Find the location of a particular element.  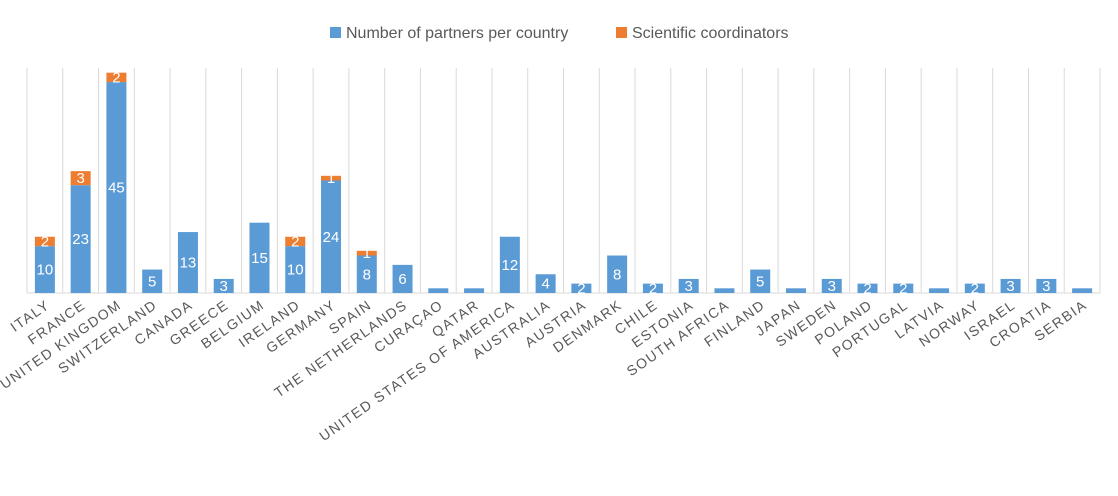

data-label-partners: 6 is located at coordinates (402, 279).